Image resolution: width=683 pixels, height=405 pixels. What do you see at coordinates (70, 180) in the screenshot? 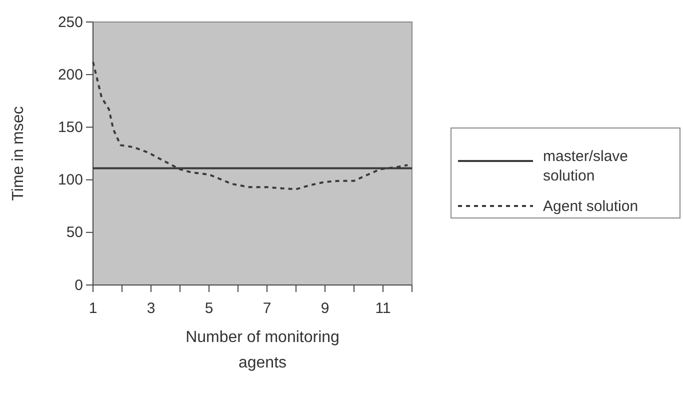
I see `y-tick-label: 100` at bounding box center [70, 180].